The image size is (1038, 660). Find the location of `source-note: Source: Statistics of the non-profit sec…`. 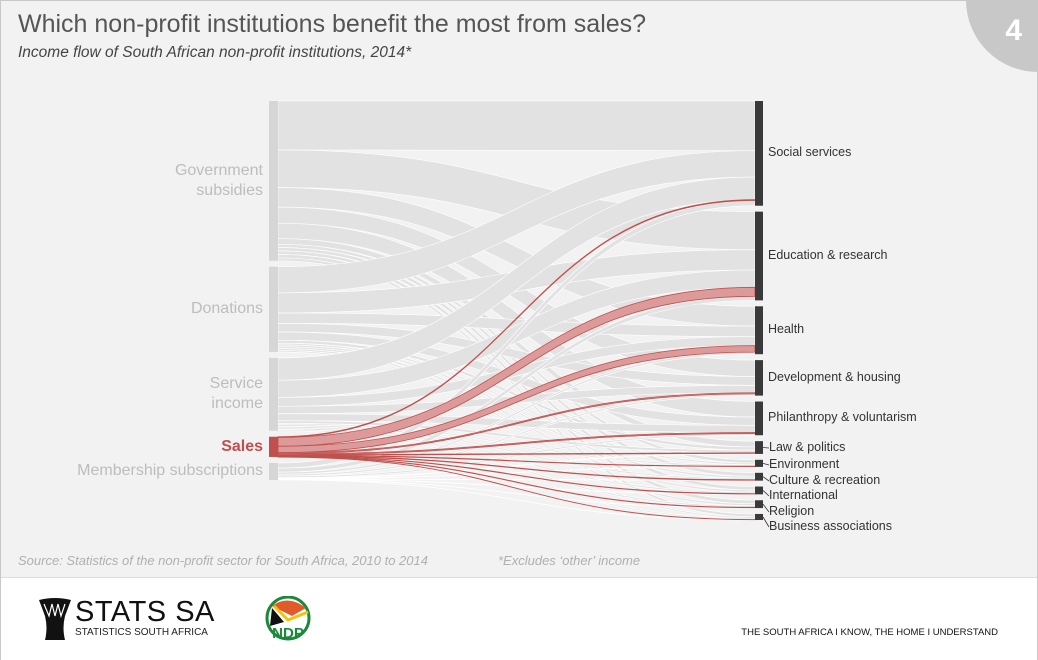

source-note: Source: Statistics of the non-profit sec… is located at coordinates (223, 560).